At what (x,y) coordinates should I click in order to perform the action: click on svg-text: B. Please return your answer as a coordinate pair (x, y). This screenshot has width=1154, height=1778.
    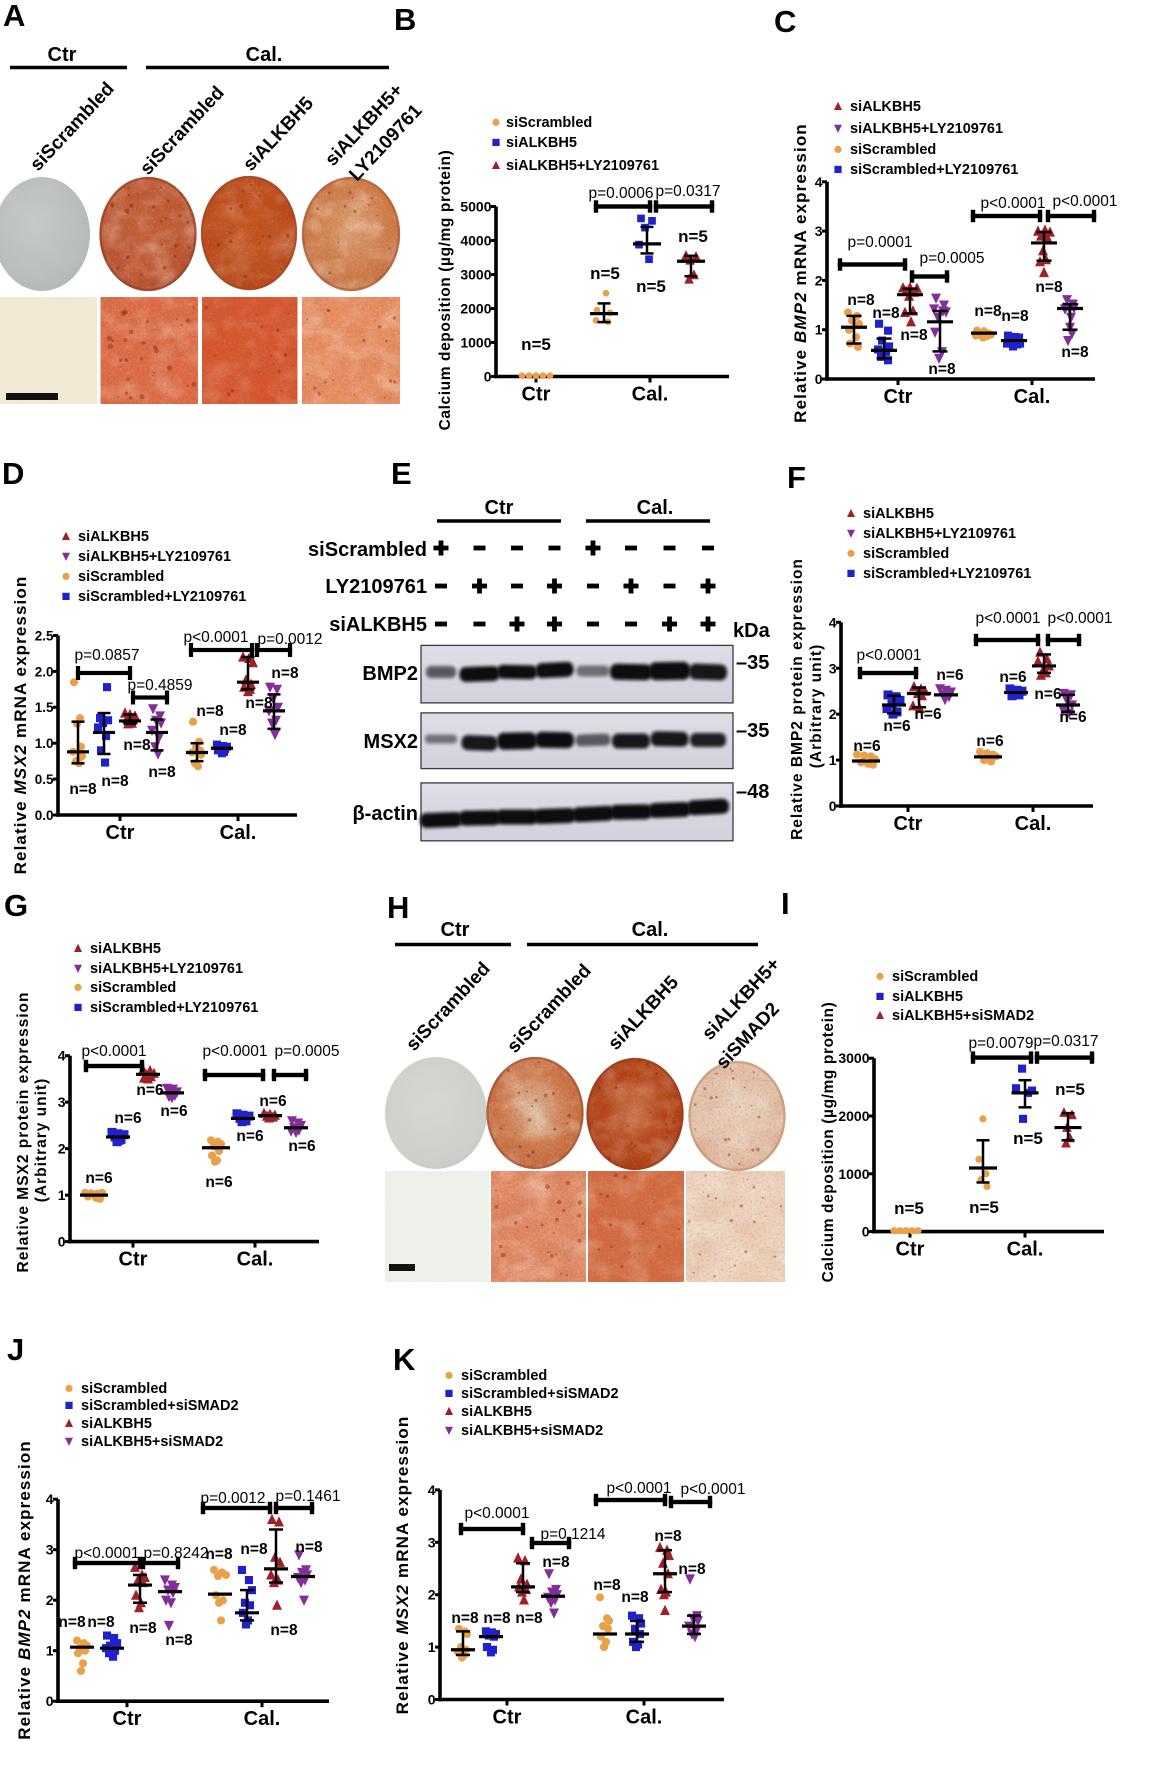
    Looking at the image, I should click on (405, 19).